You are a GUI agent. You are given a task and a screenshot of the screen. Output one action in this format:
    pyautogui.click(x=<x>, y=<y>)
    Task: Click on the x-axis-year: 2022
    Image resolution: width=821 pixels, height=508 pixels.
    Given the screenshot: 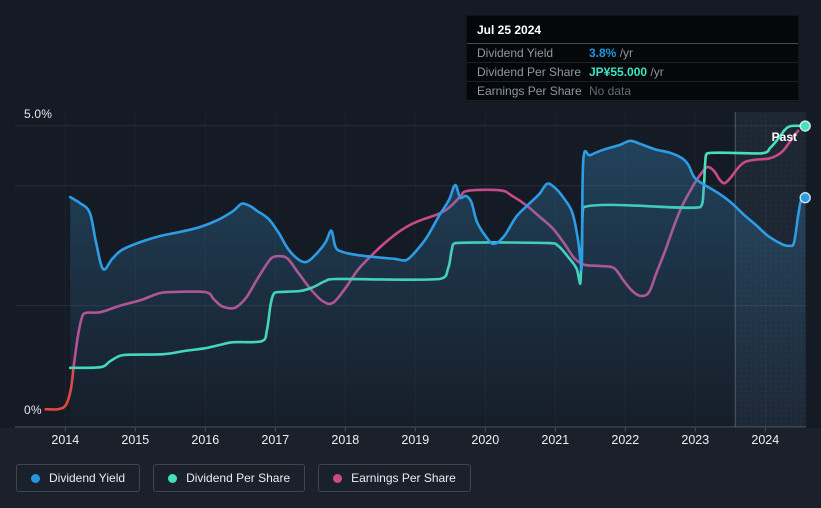 What is the action you would take?
    pyautogui.click(x=625, y=440)
    